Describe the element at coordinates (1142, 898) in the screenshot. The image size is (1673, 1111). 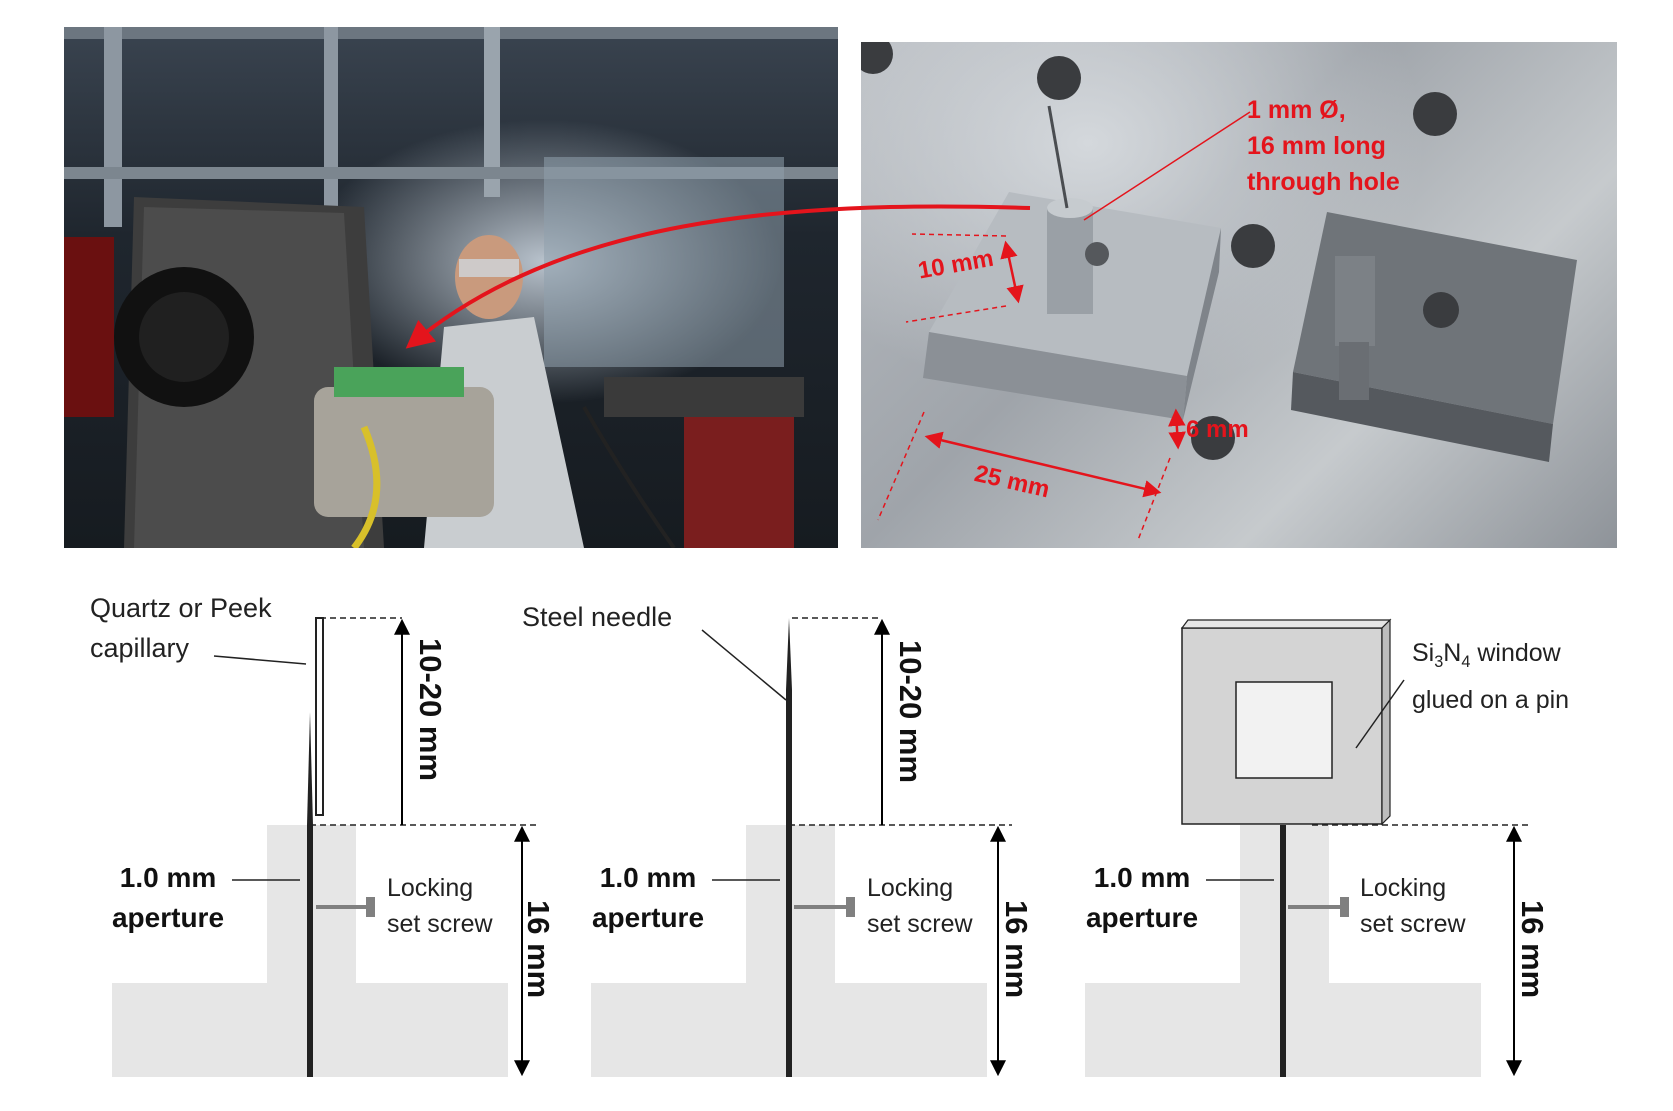
I see `aperture-label-3: 1.0 mm aperture` at that location.